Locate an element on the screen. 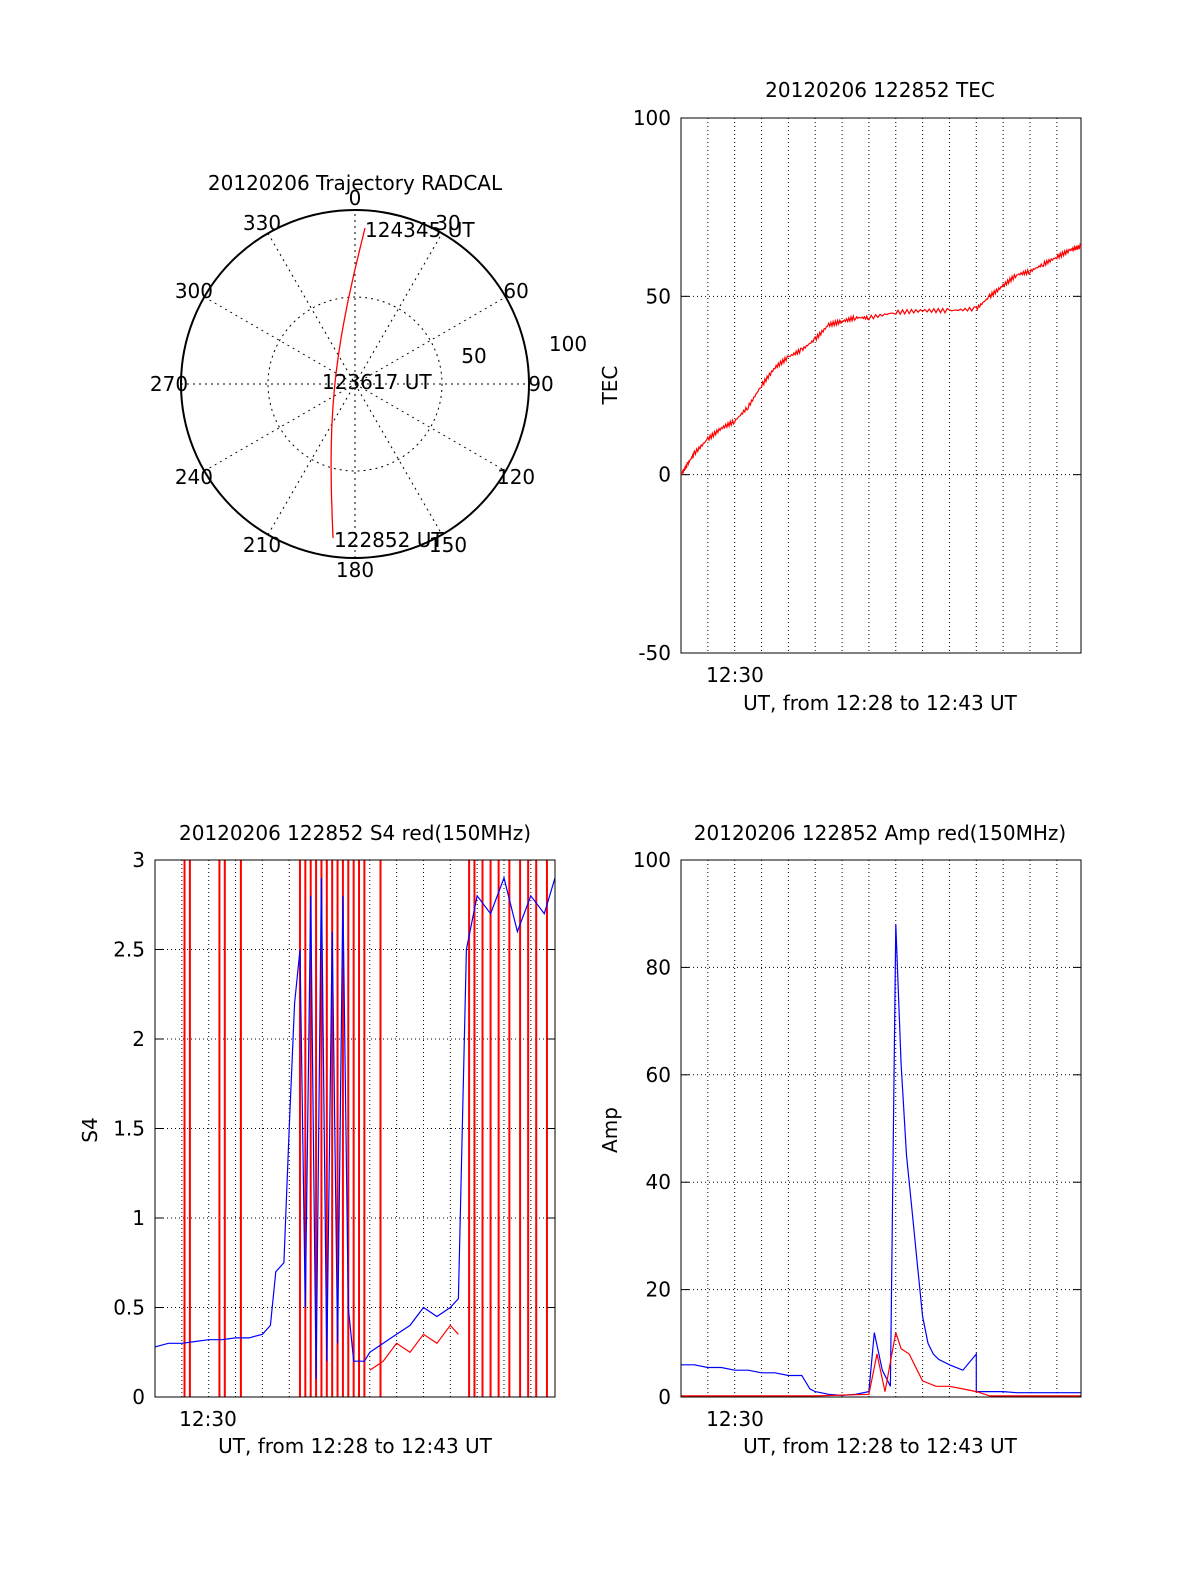  polar-angle-label: 120 is located at coordinates (516, 477).